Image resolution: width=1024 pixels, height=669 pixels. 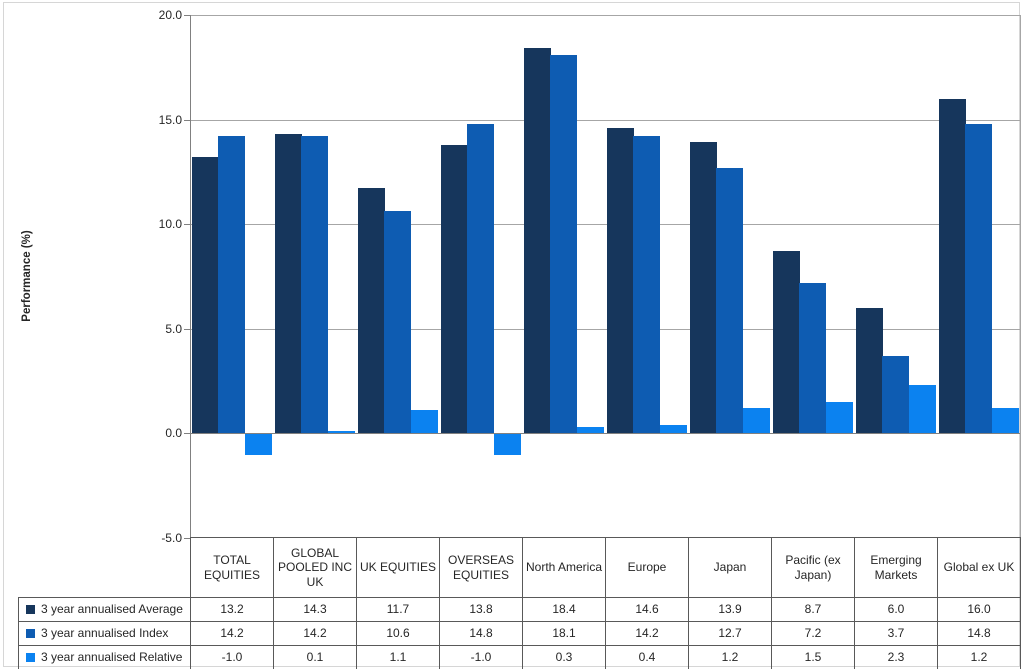 What do you see at coordinates (730, 567) in the screenshot?
I see `category-header-cell: Japan` at bounding box center [730, 567].